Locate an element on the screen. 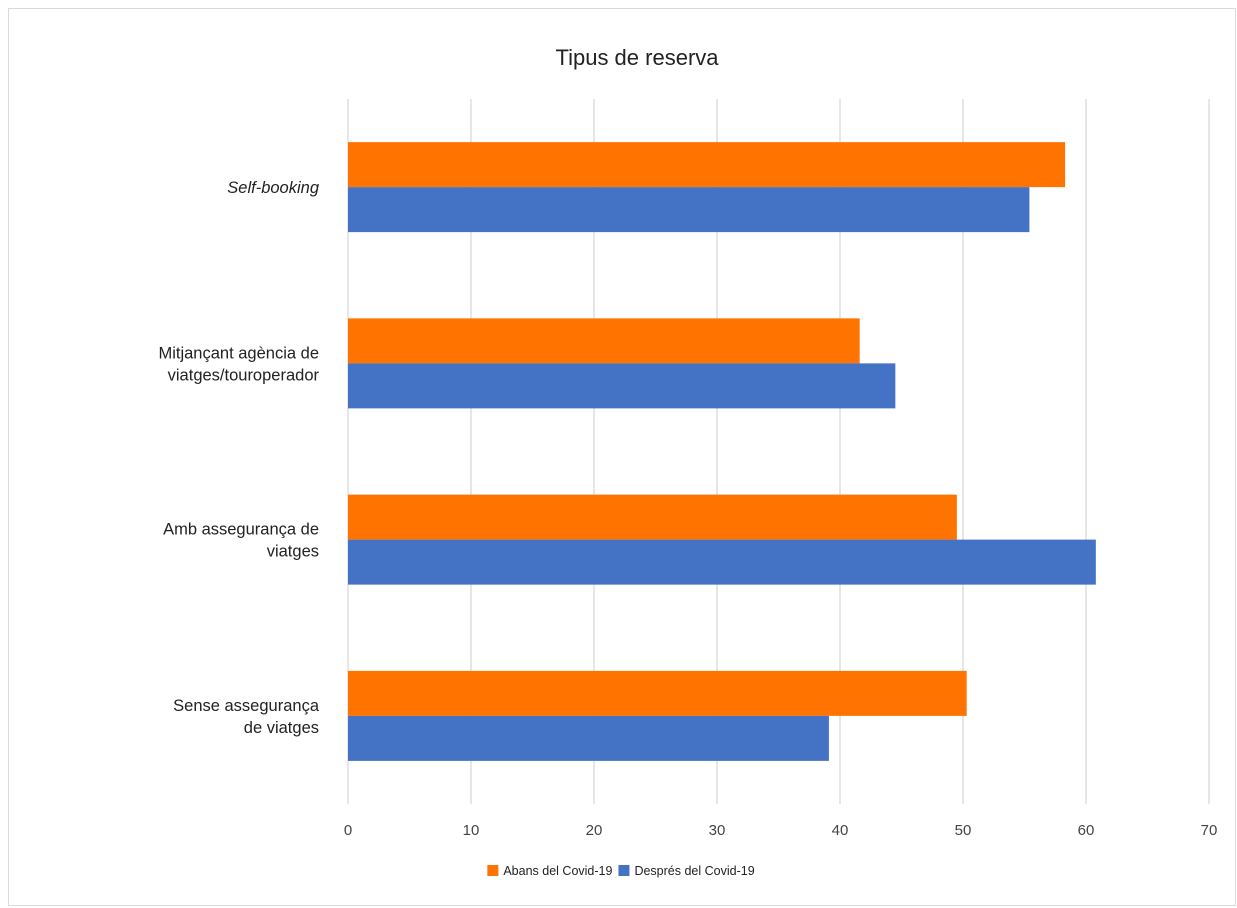  x-tick-label: 50 is located at coordinates (963, 830).